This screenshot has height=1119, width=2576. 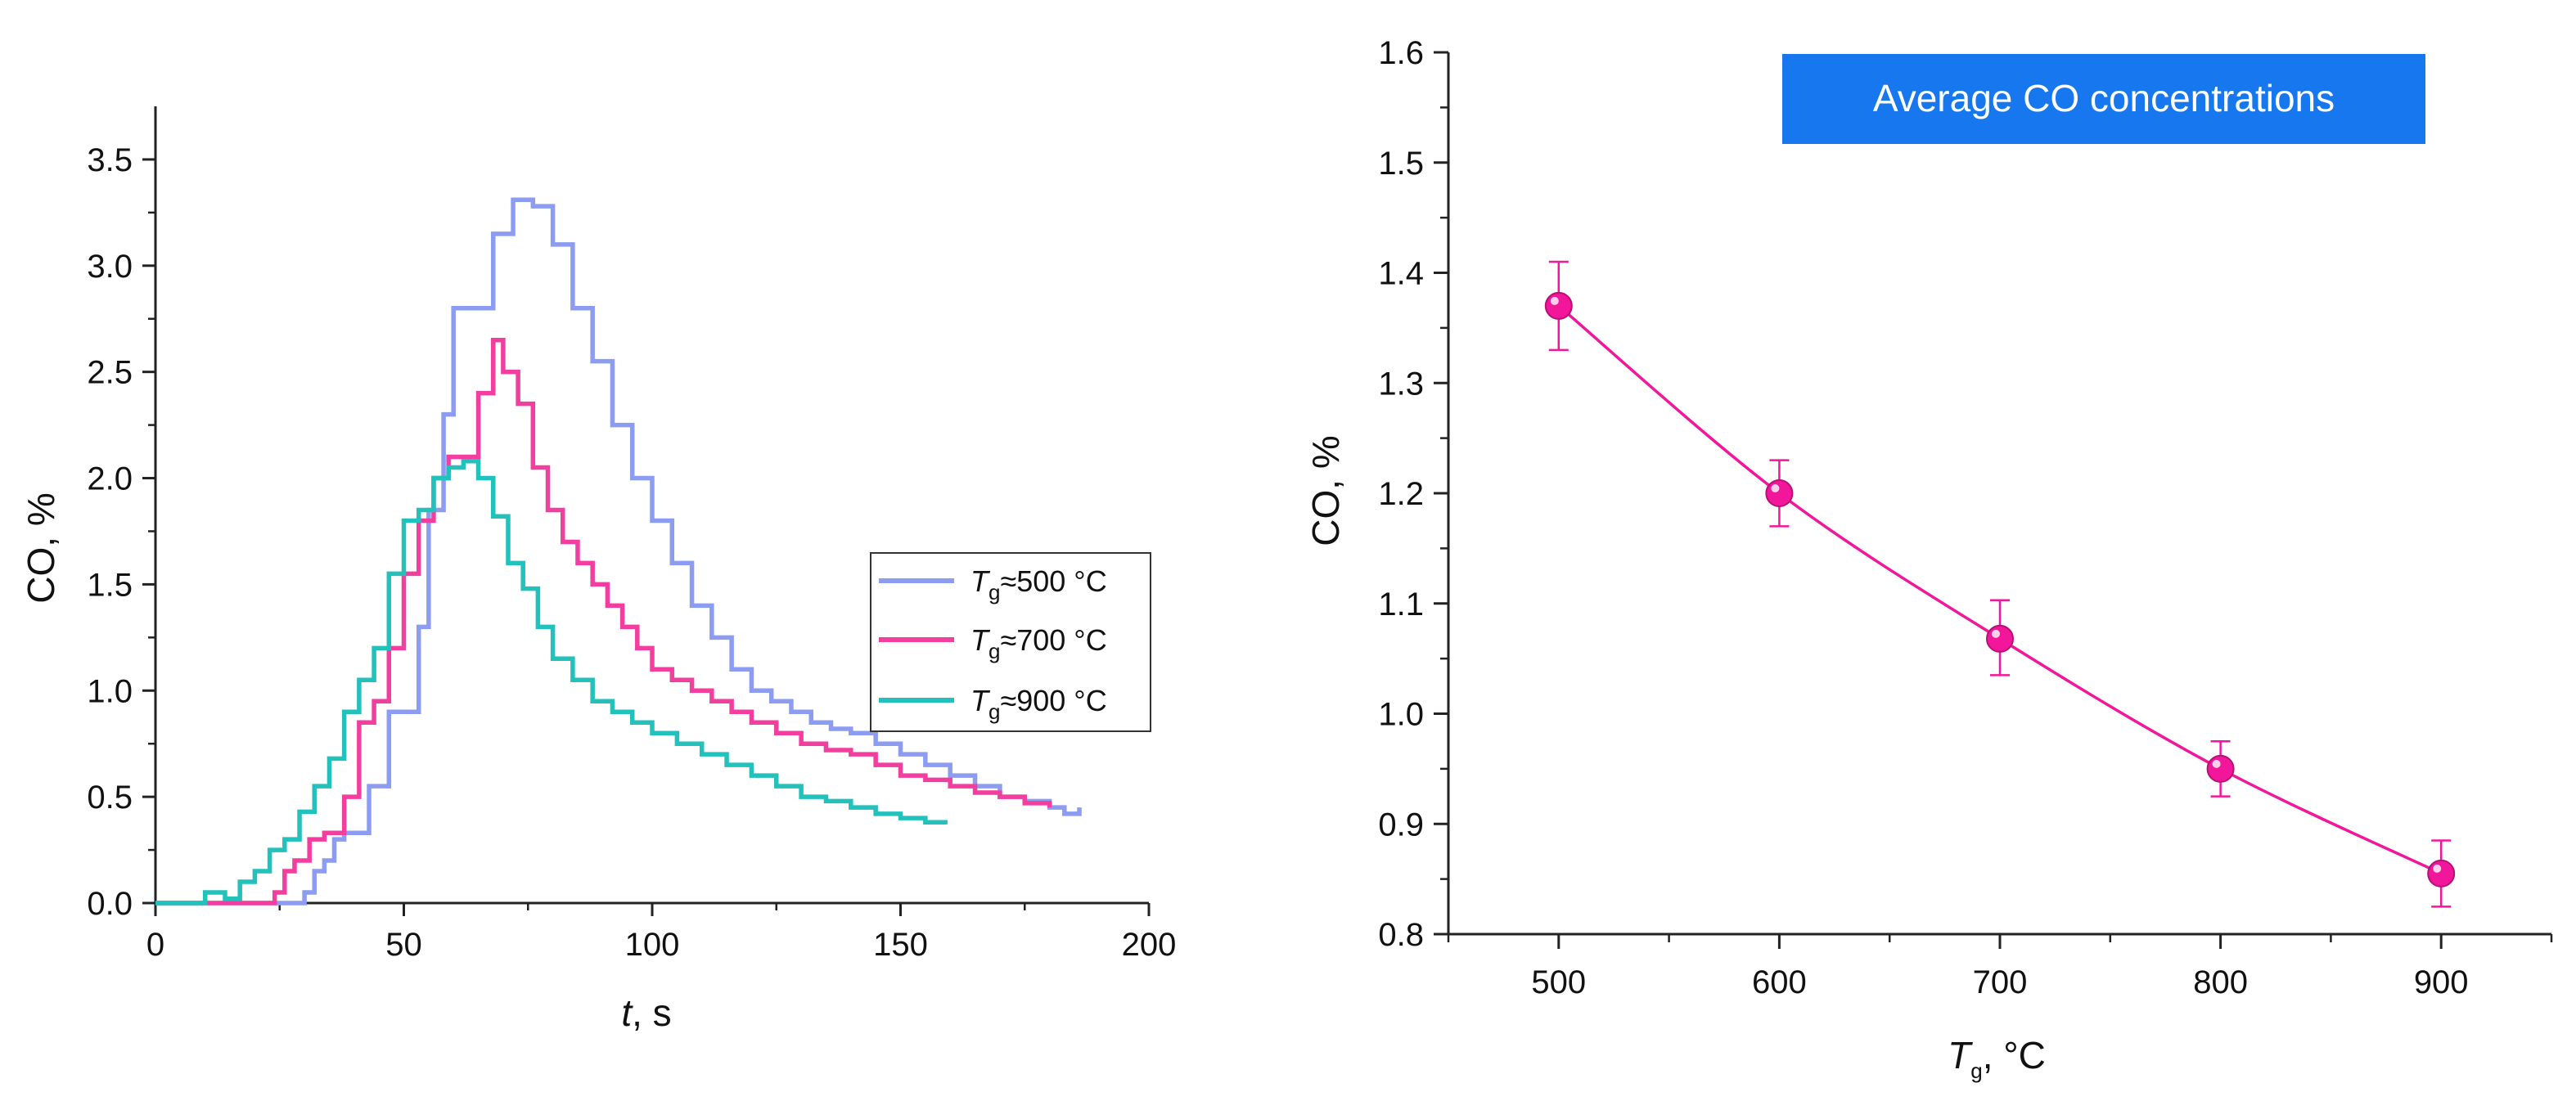 What do you see at coordinates (1558, 982) in the screenshot?
I see `right-x-tick-label: 500` at bounding box center [1558, 982].